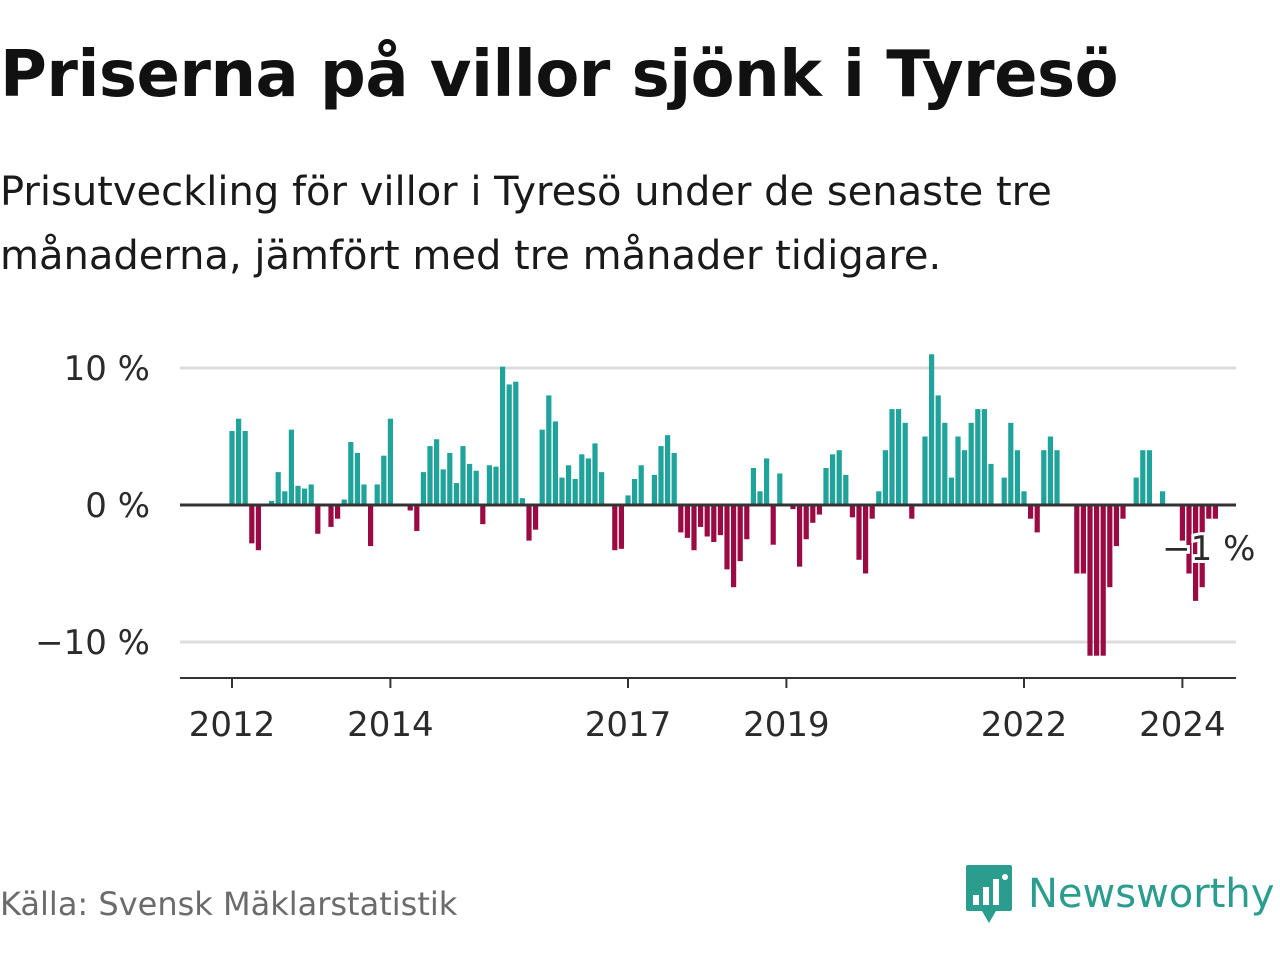 Image resolution: width=1280 pixels, height=960 pixels. I want to click on brand-logo: Newsworthy, so click(1119, 894).